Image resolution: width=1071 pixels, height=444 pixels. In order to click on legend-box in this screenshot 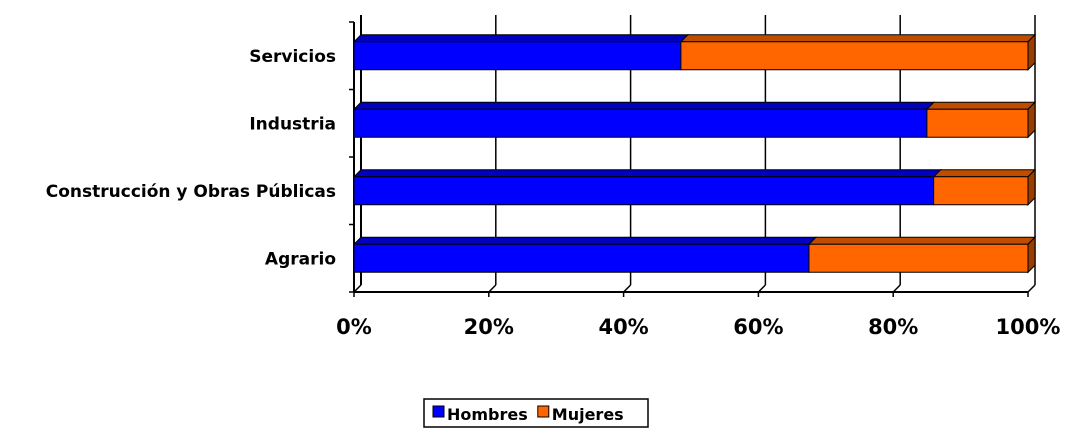, I will do `click(536, 413)`.